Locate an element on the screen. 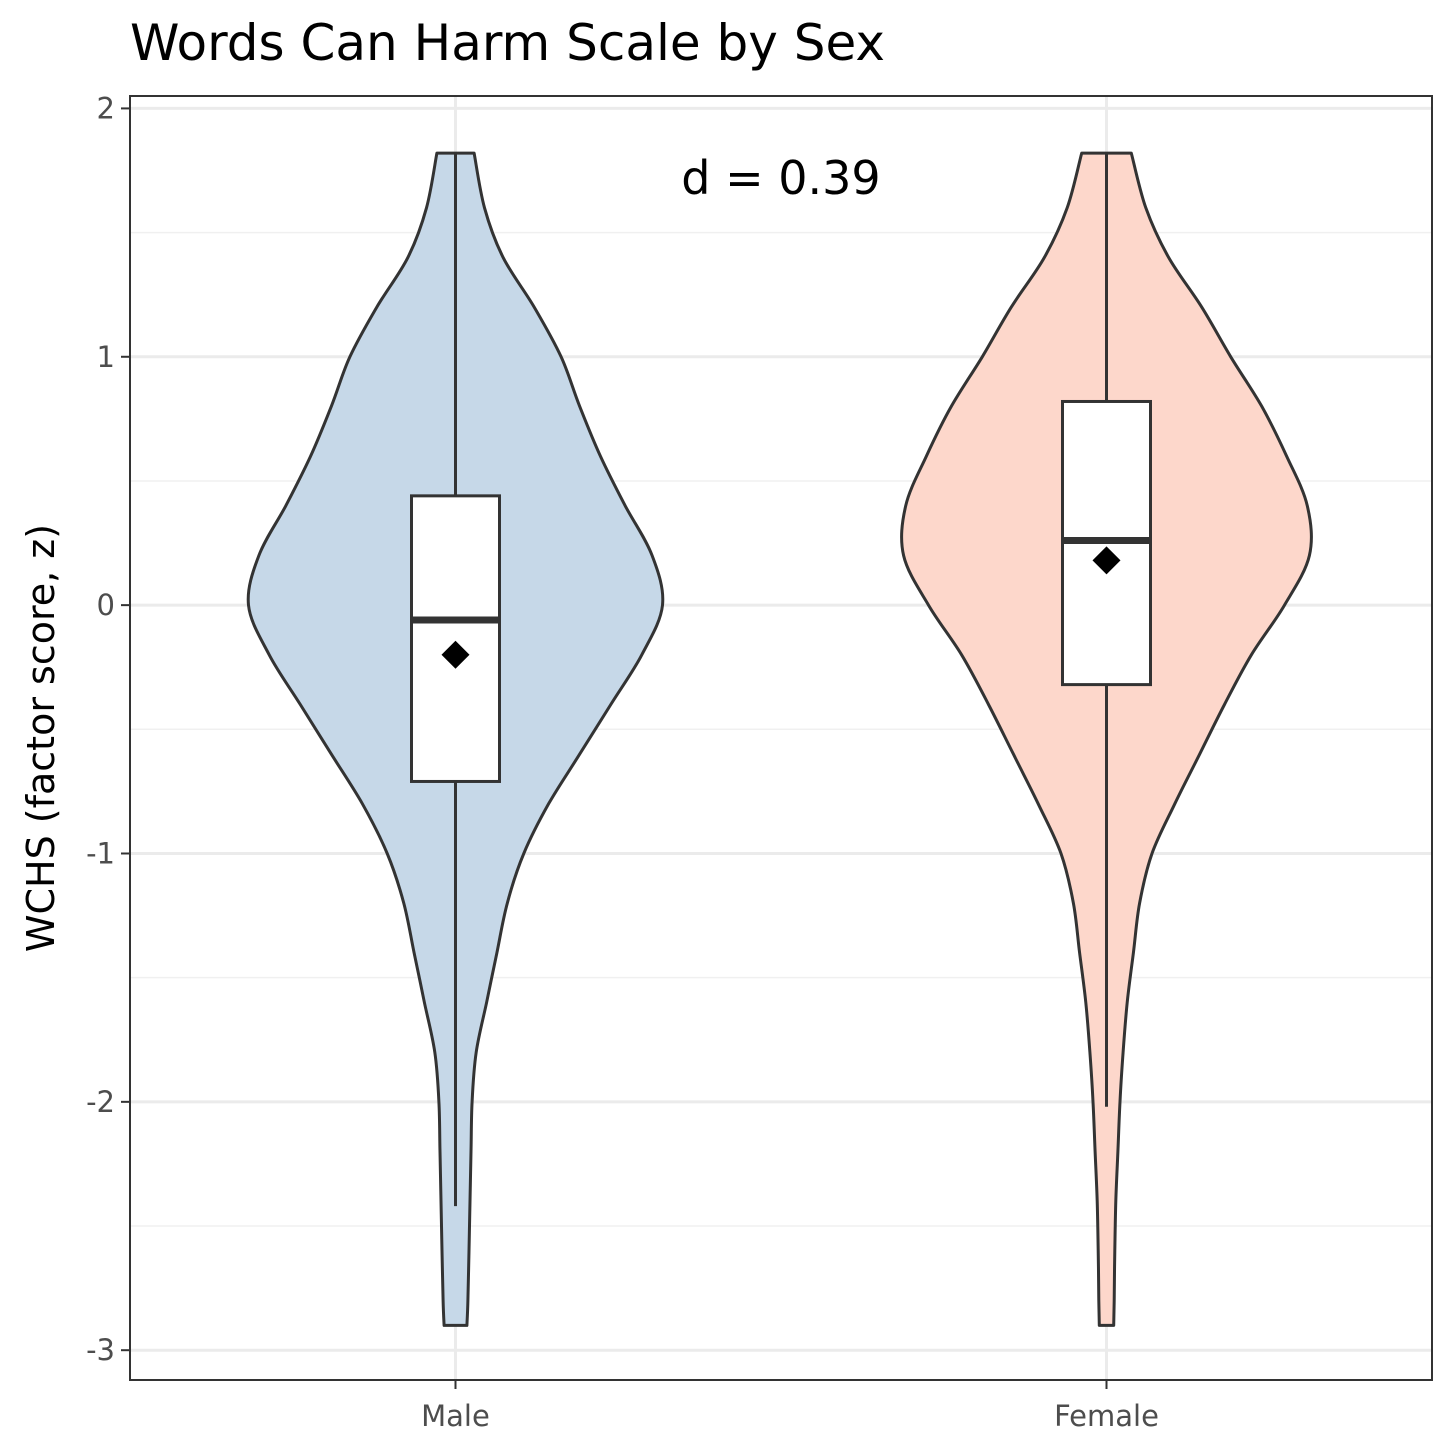  x-axis: Male Female is located at coordinates (790, 1406).